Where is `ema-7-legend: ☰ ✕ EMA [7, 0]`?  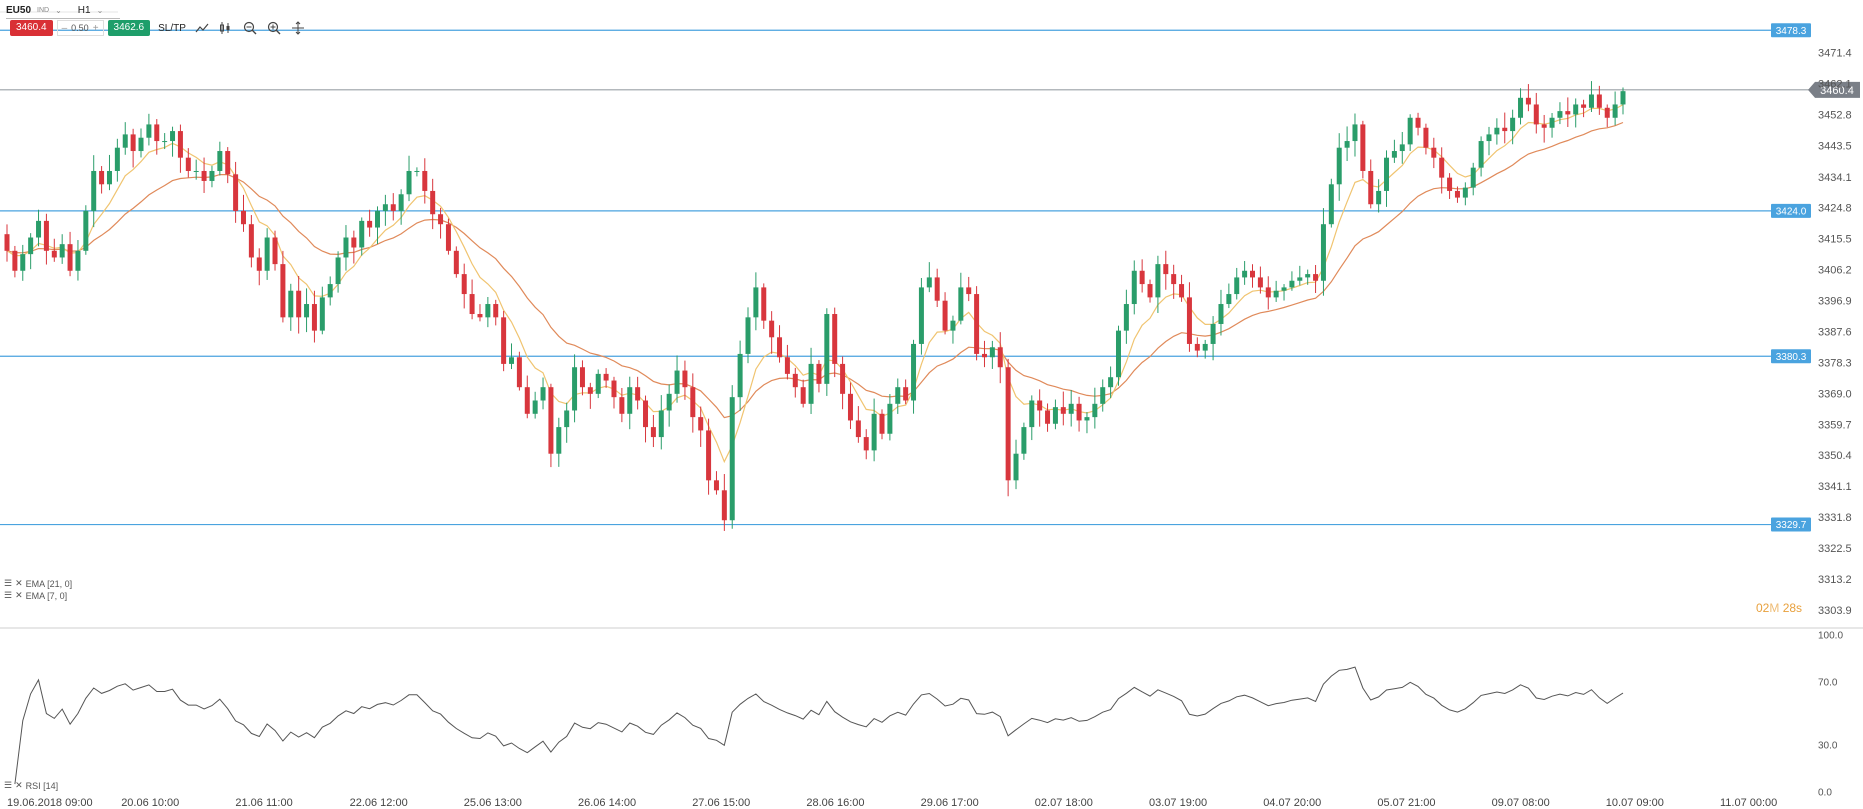 ema-7-legend: ☰ ✕ EMA [7, 0] is located at coordinates (35, 595).